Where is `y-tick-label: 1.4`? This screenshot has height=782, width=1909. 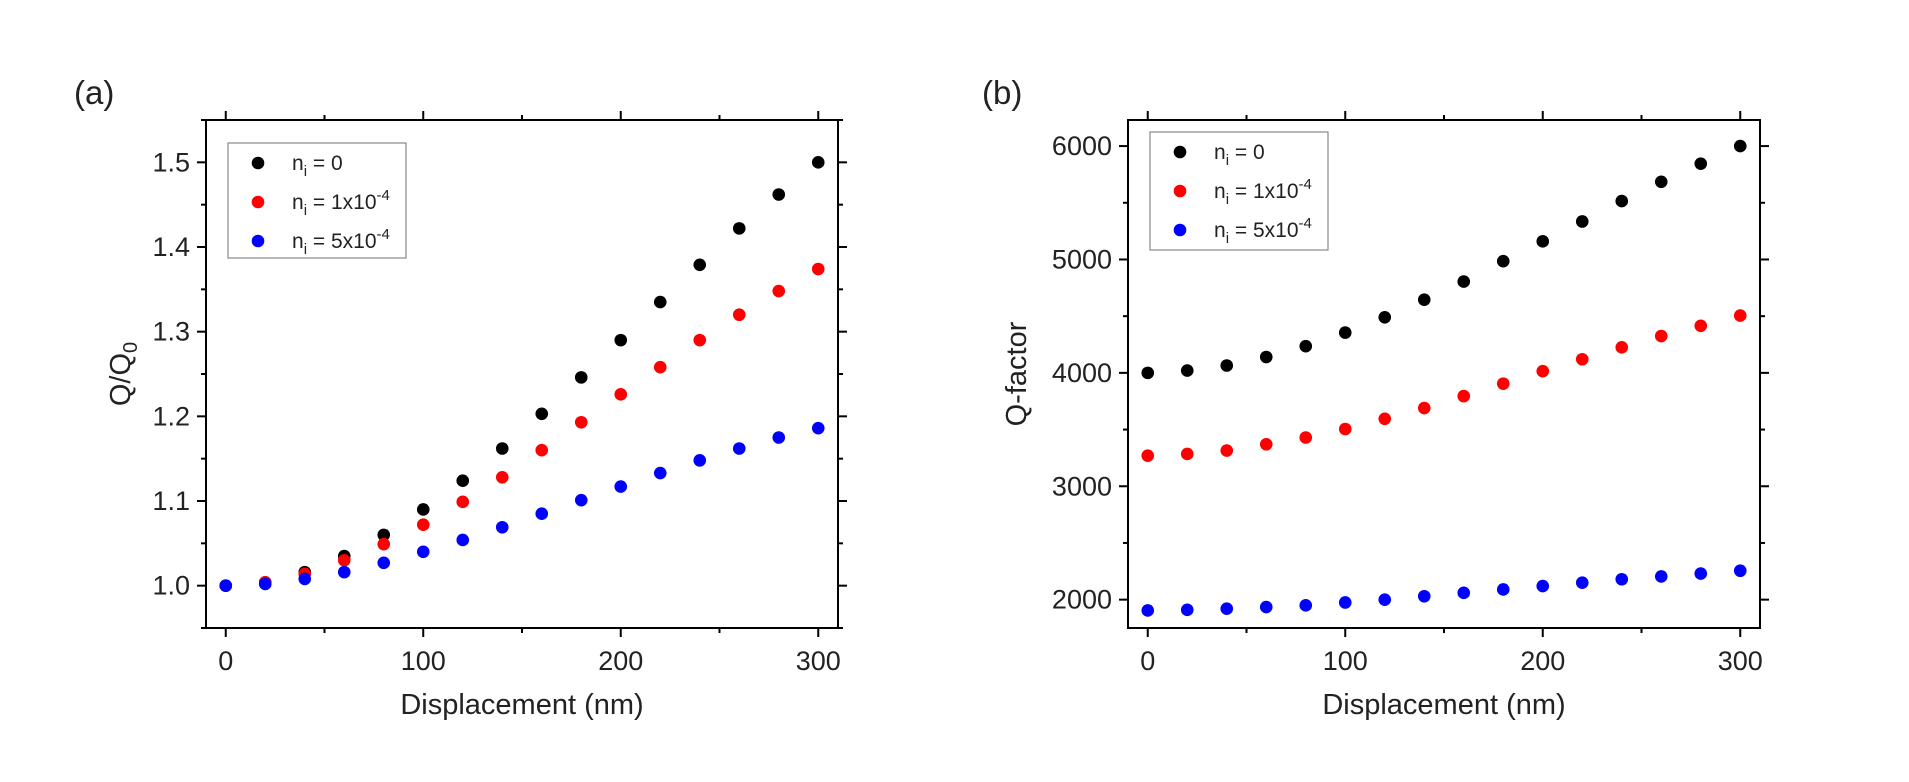 y-tick-label: 1.4 is located at coordinates (171, 247).